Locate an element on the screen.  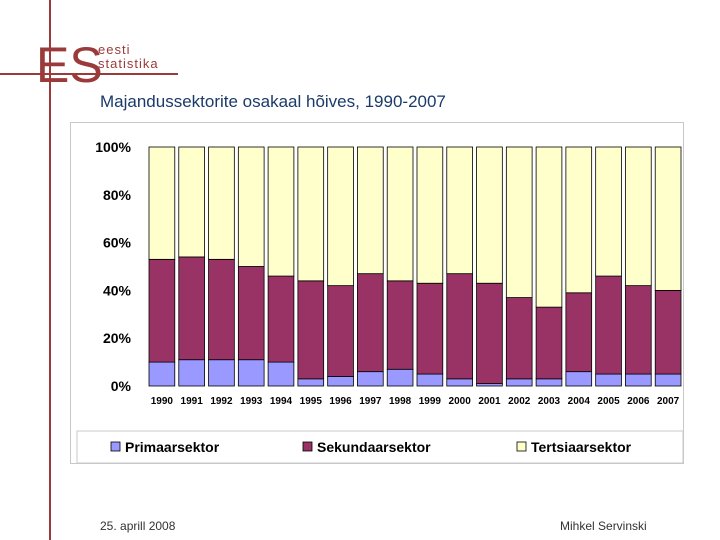
legend-label: Tertsiaarsektor is located at coordinates (581, 447).